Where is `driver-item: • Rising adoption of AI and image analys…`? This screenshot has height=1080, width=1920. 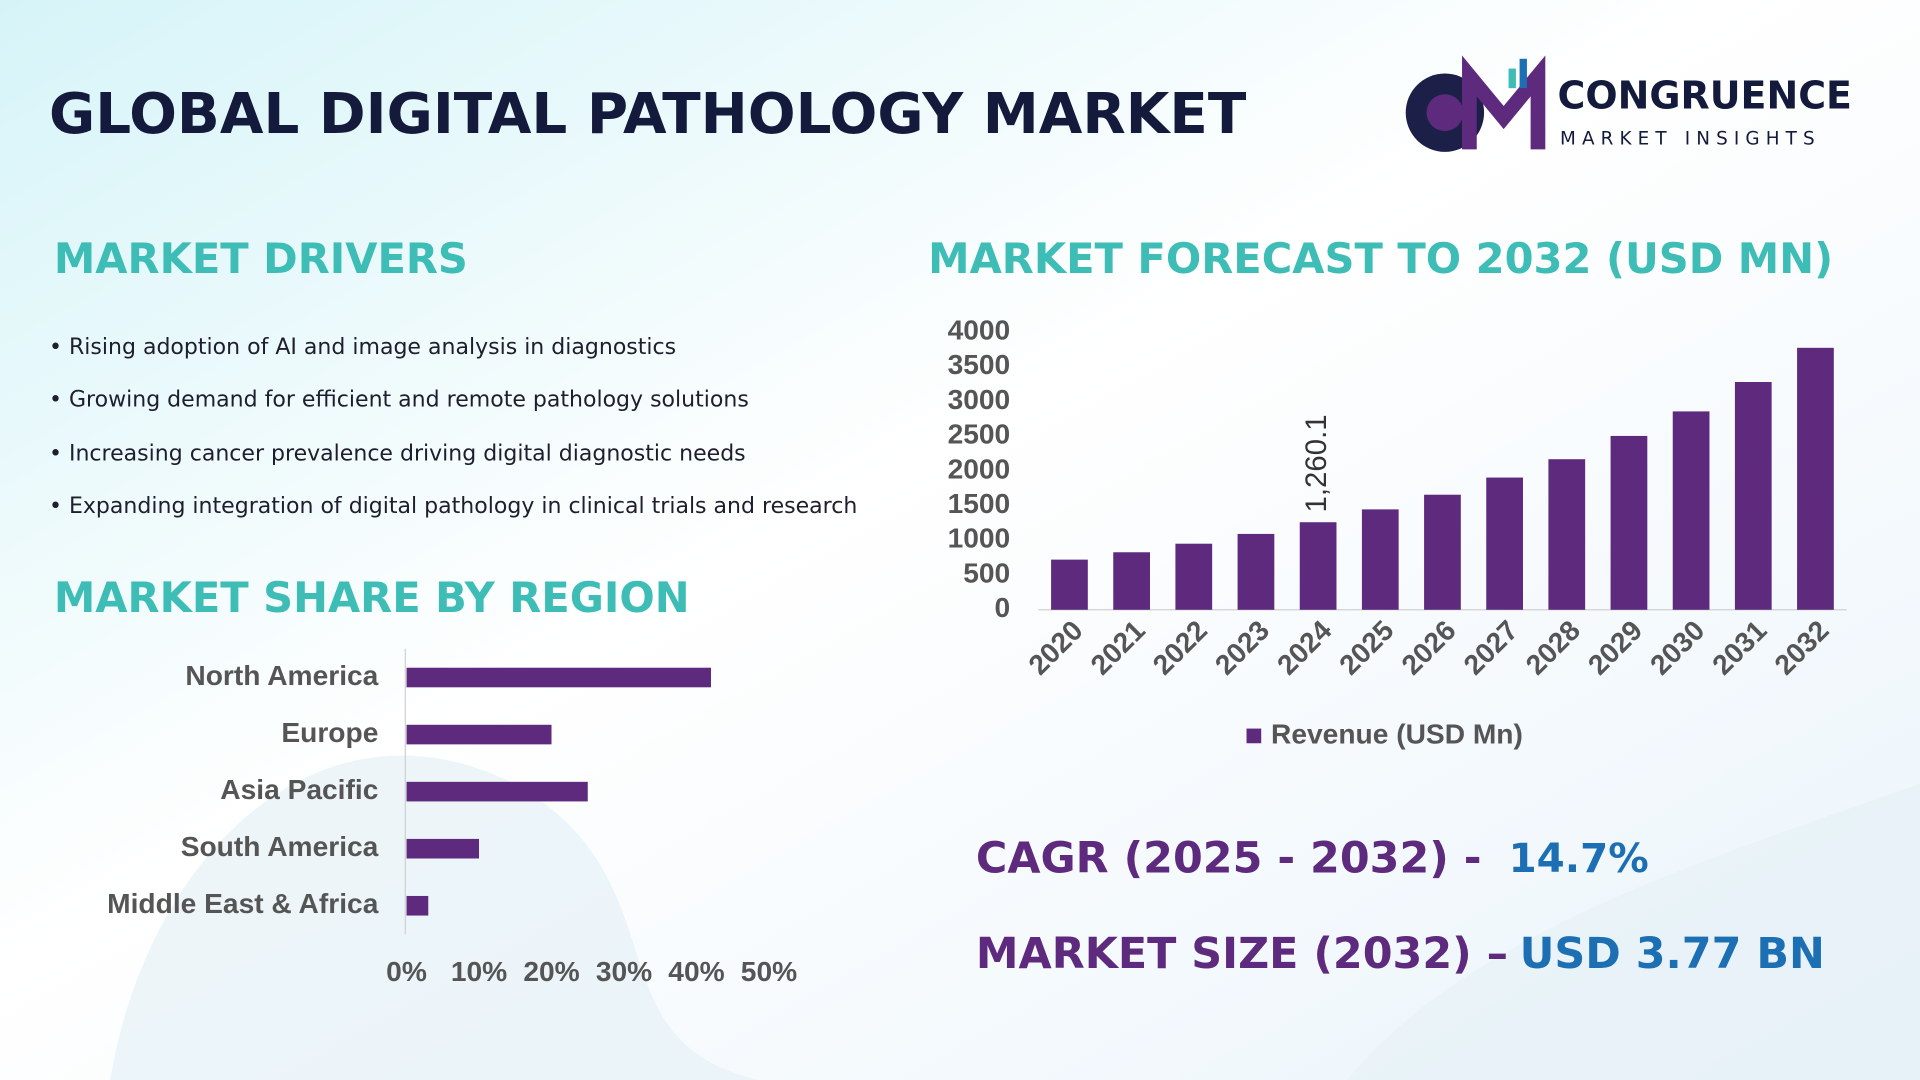
driver-item: • Rising adoption of AI and image analys… is located at coordinates (362, 347).